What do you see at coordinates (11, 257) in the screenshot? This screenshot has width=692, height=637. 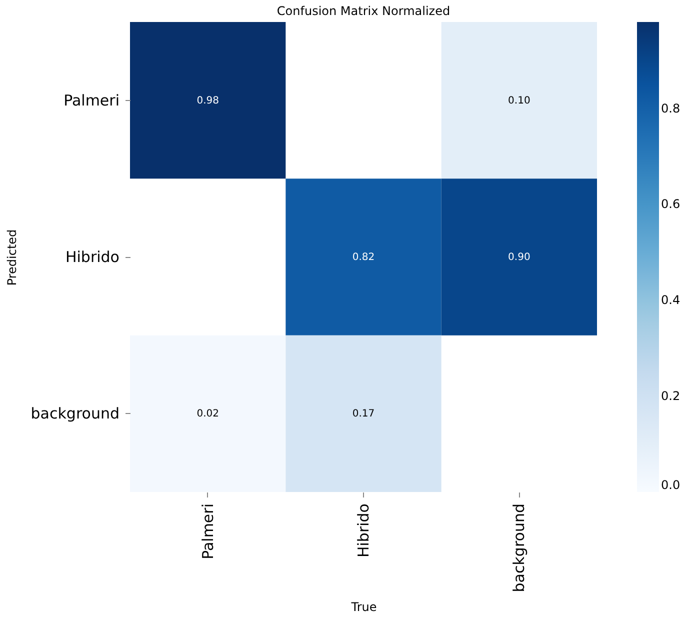 I see `y-axis-title: Predicted` at bounding box center [11, 257].